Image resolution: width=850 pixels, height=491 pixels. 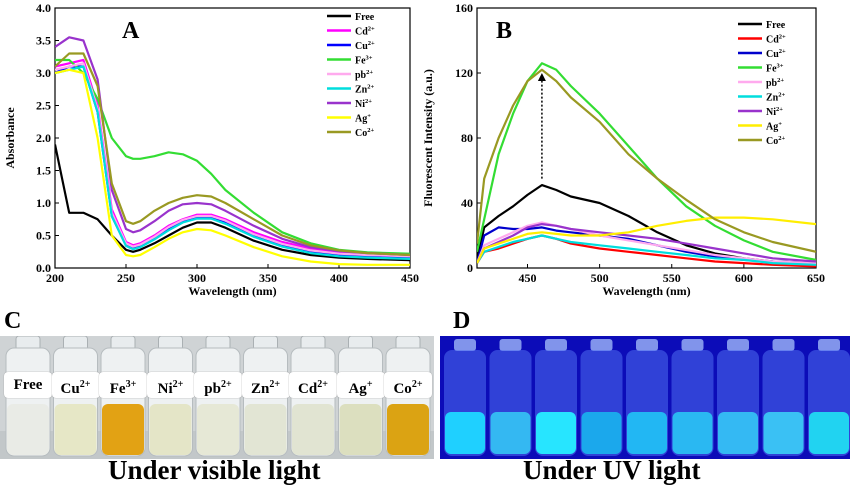 I want to click on y-tick-label: 160, so click(x=464, y=8).